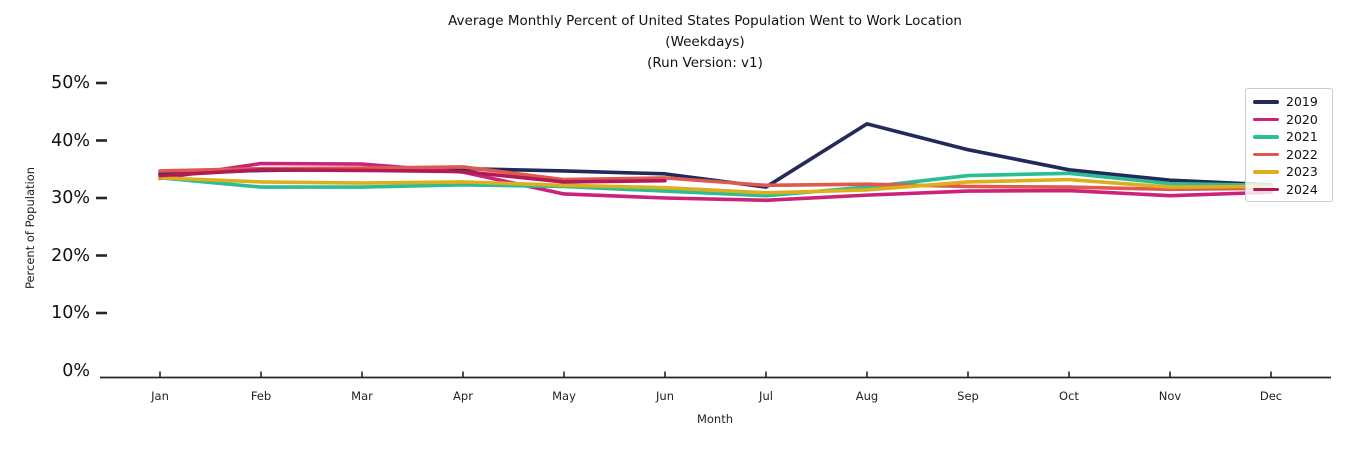  I want to click on series-line-2020, so click(715, 182).